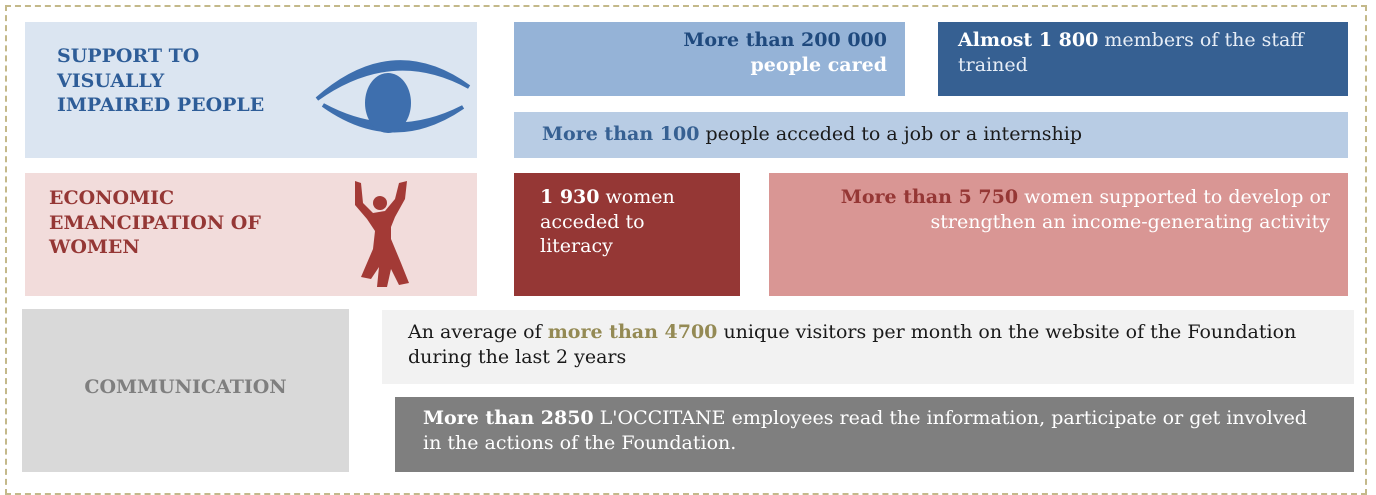  Describe the element at coordinates (475, 332) in the screenshot. I see `stat-text: An average of` at that location.